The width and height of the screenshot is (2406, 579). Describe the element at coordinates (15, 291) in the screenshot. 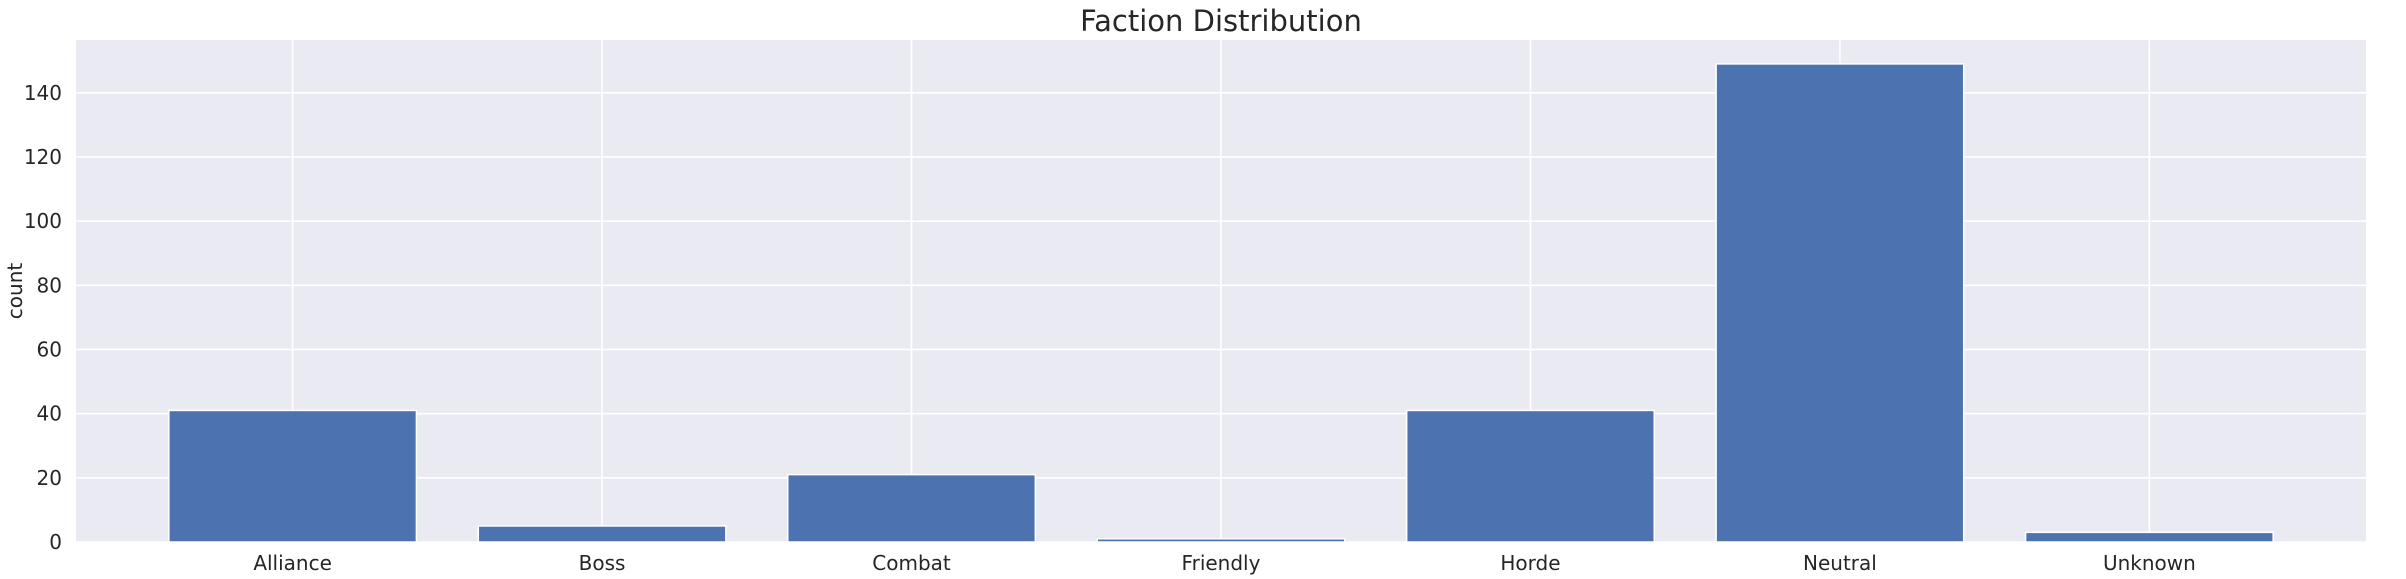

I see `y-axis-label: count` at that location.